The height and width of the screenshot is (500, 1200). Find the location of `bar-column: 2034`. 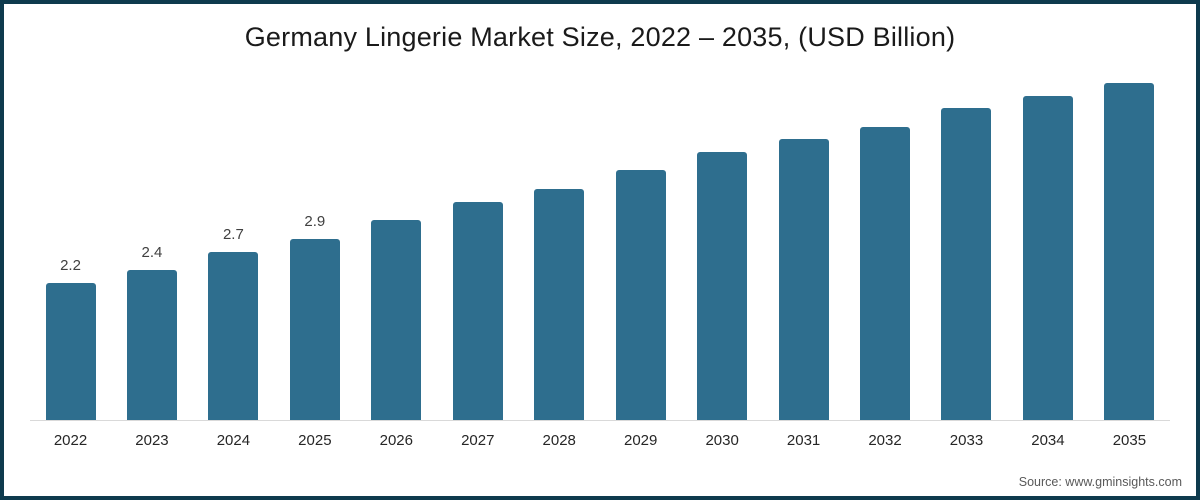

bar-column: 2034 is located at coordinates (1047, 237).